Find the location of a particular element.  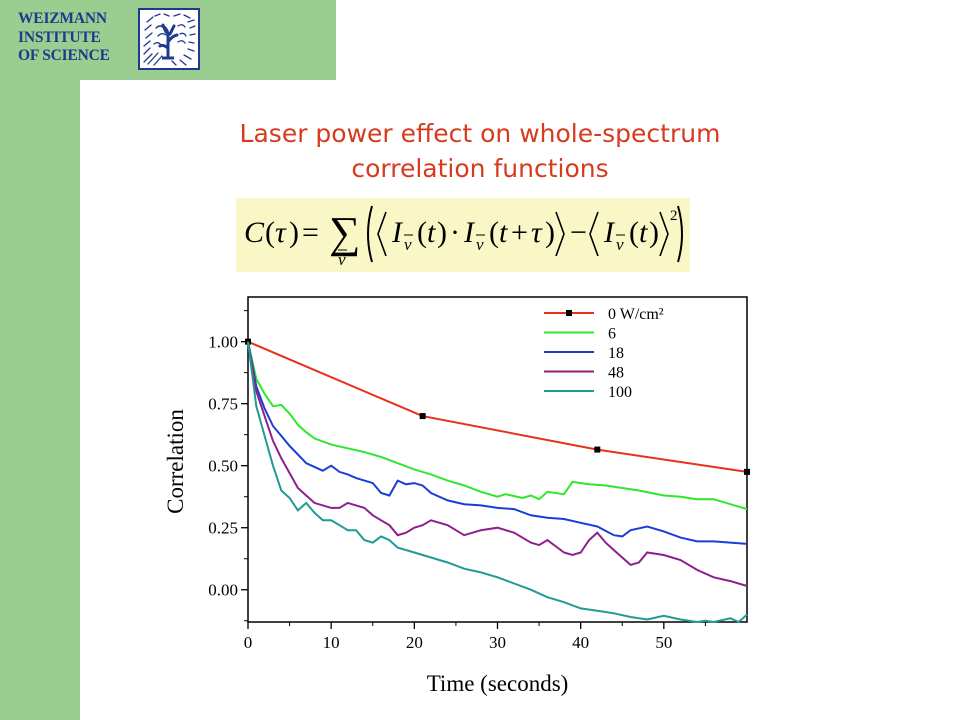

y-tick-label-3: 0.75 is located at coordinates (223, 404).